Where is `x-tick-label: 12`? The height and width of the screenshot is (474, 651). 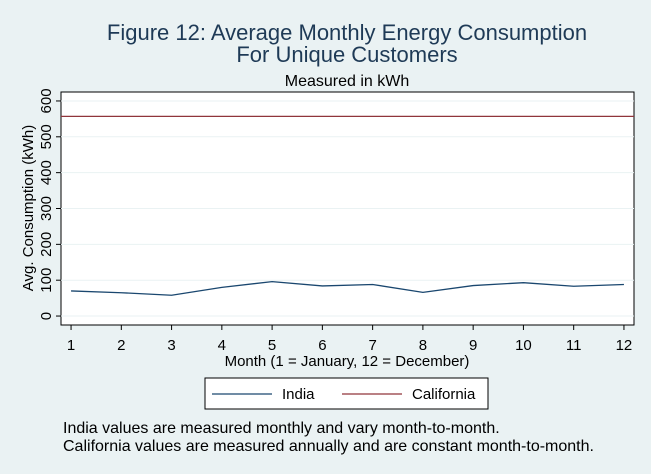 x-tick-label: 12 is located at coordinates (624, 345).